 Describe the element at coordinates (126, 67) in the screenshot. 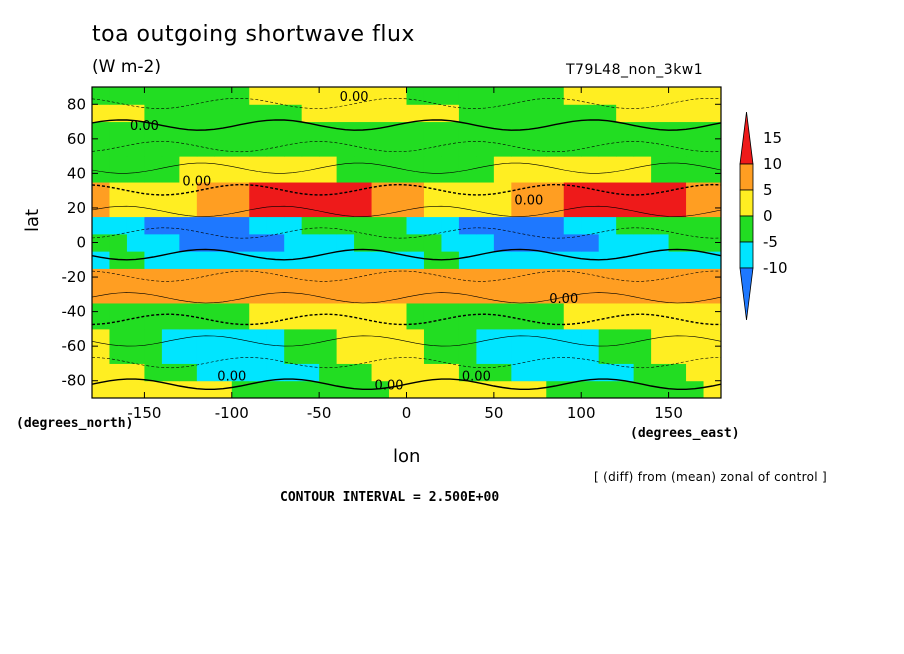

I see `units-label: (W m-2)` at that location.